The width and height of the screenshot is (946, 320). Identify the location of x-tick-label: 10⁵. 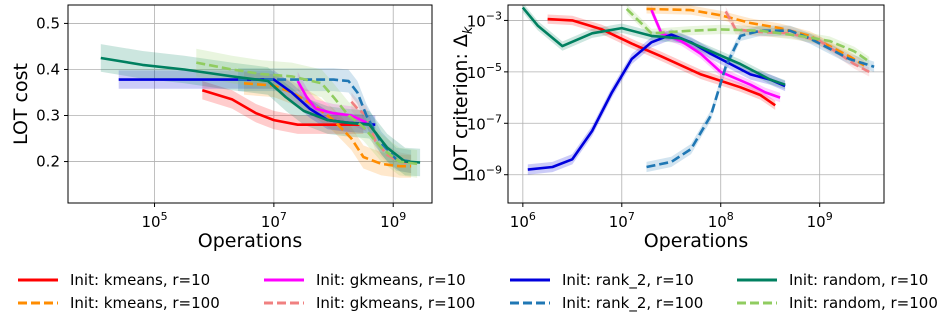
(154, 220).